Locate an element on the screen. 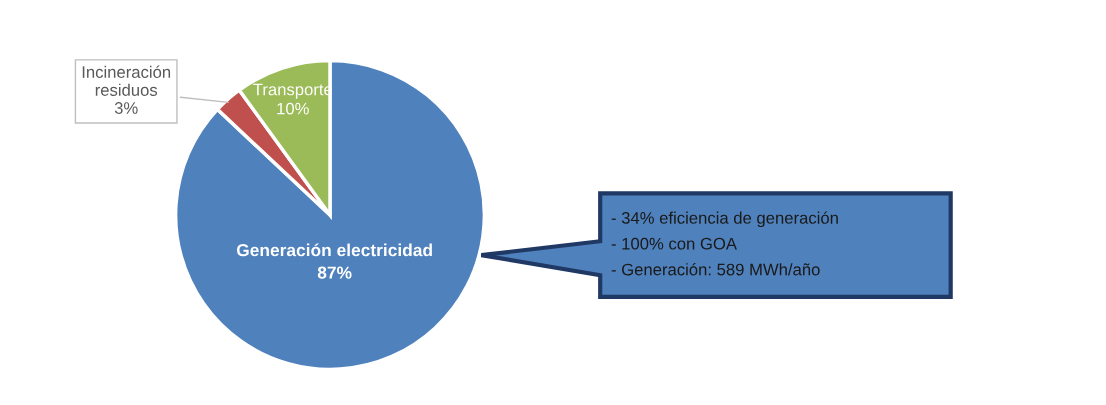  slice-label: Generación electricidad is located at coordinates (334, 250).